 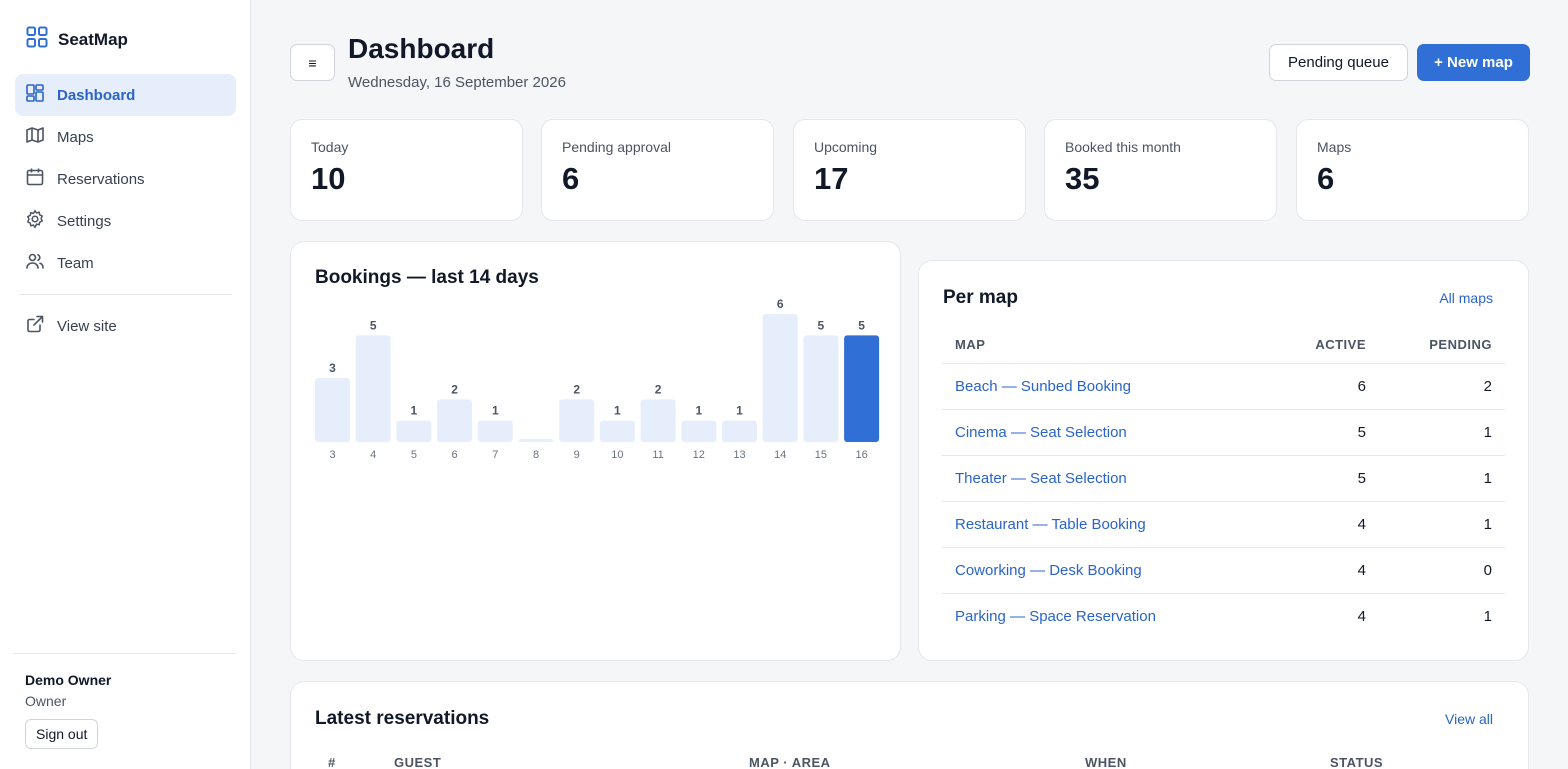 What do you see at coordinates (1340, 344) in the screenshot?
I see `column-header-active: ACTIVE` at bounding box center [1340, 344].